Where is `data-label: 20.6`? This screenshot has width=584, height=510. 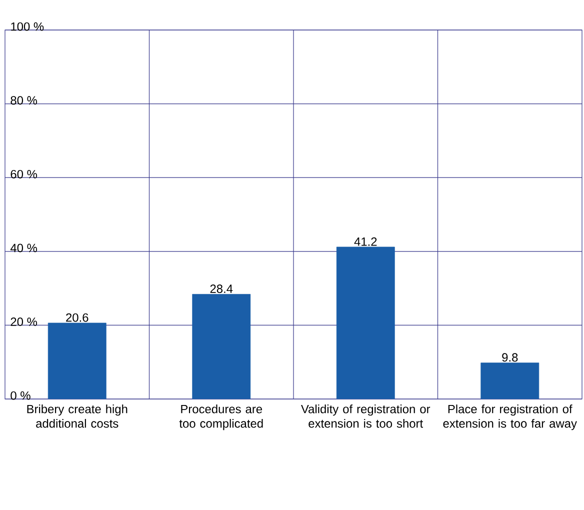
data-label: 20.6 is located at coordinates (77, 317).